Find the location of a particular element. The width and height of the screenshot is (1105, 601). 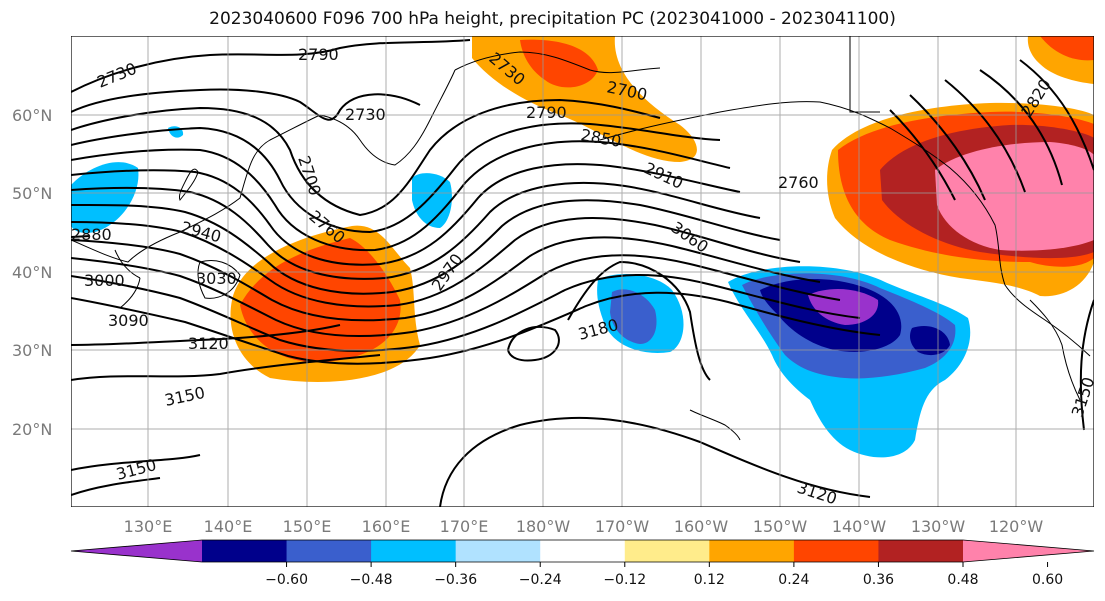

colorbar-extend-low is located at coordinates (136, 551).